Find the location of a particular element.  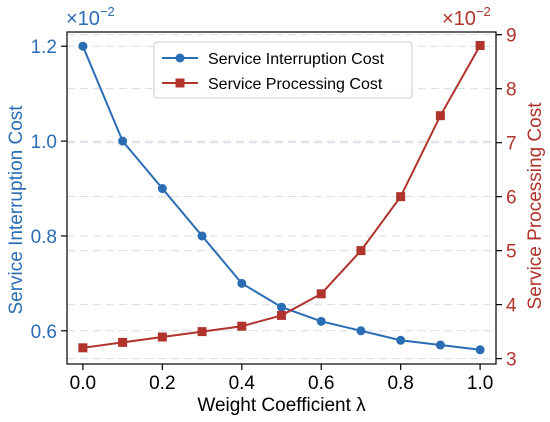

right-tick-label: 4 is located at coordinates (511, 306).